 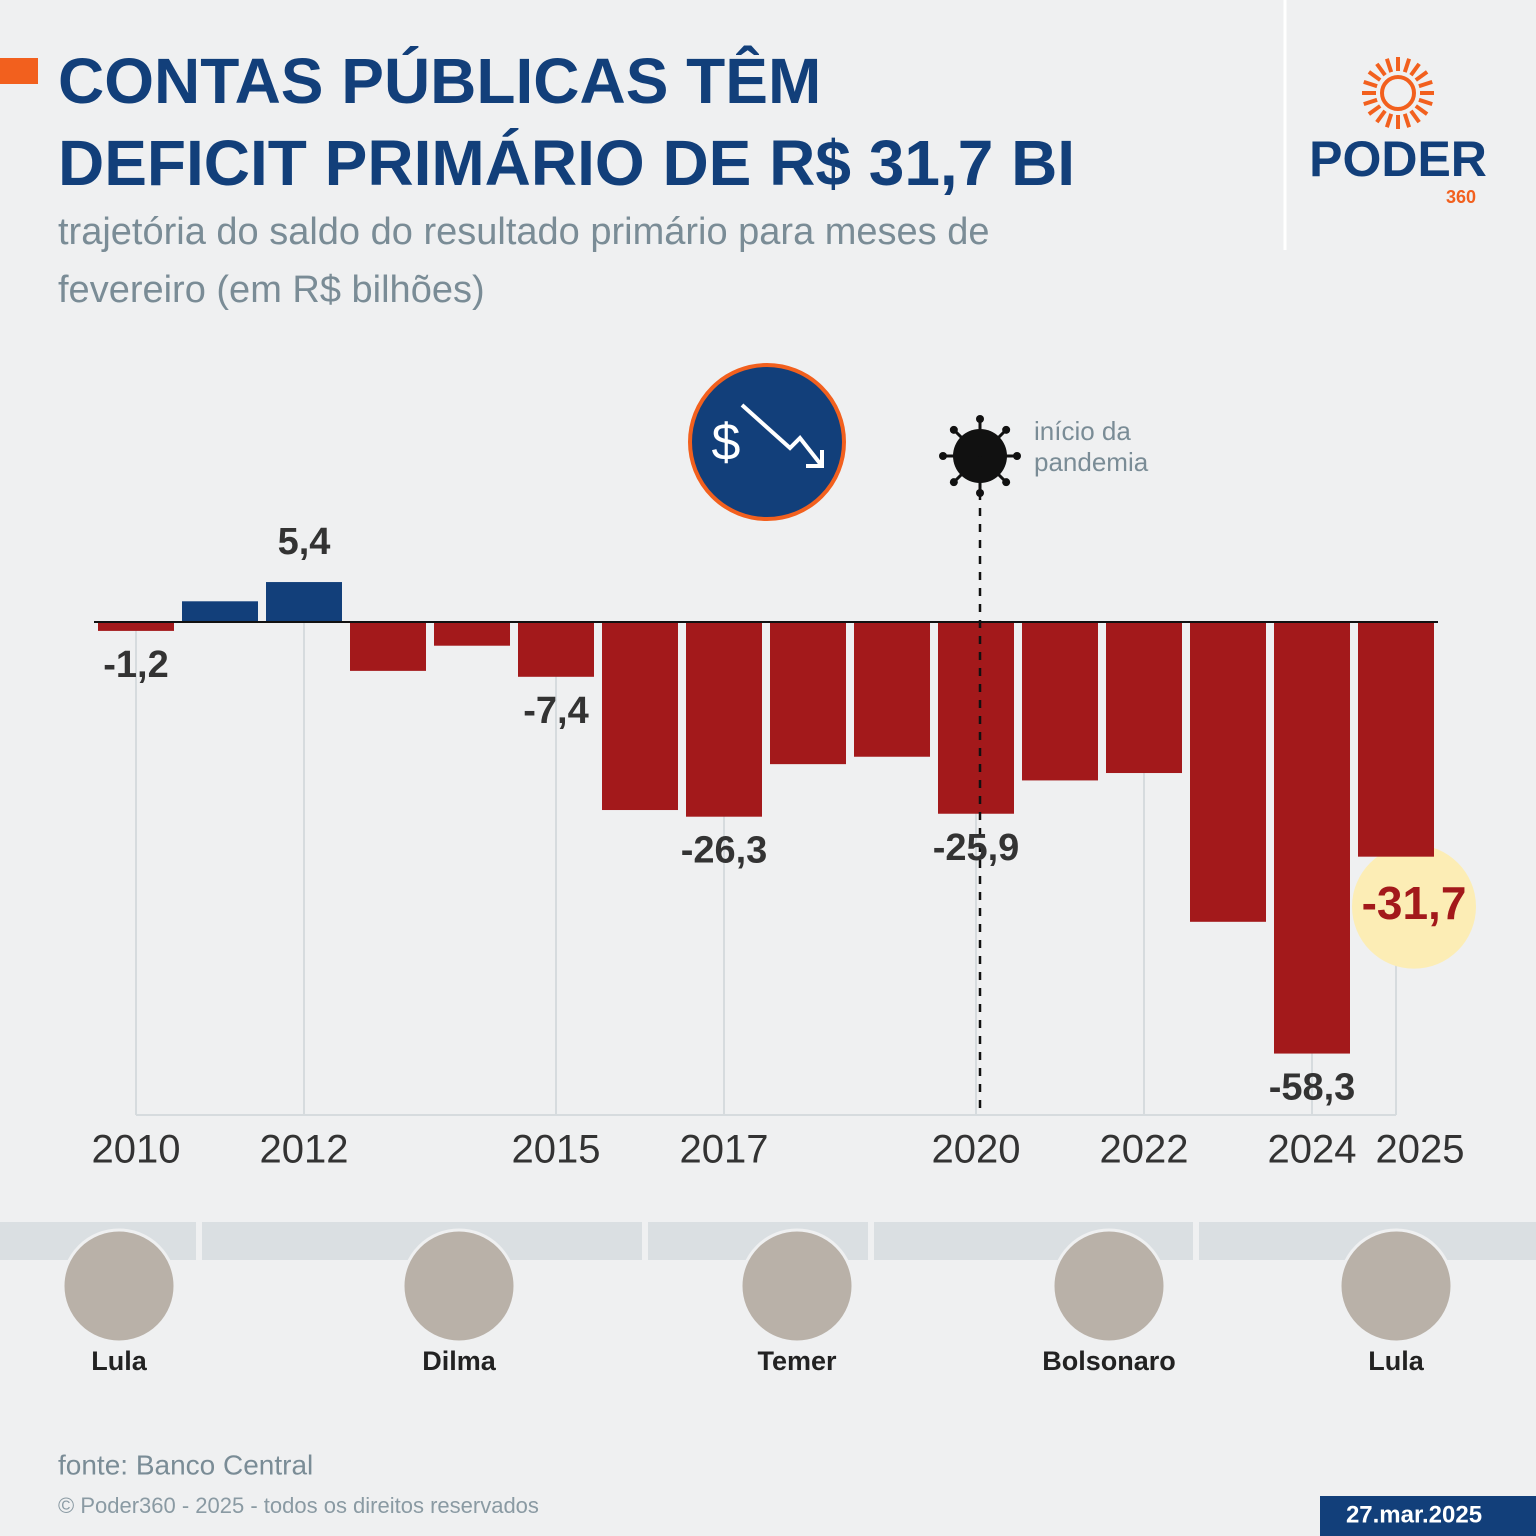 I want to click on virus-icon, so click(x=980, y=456).